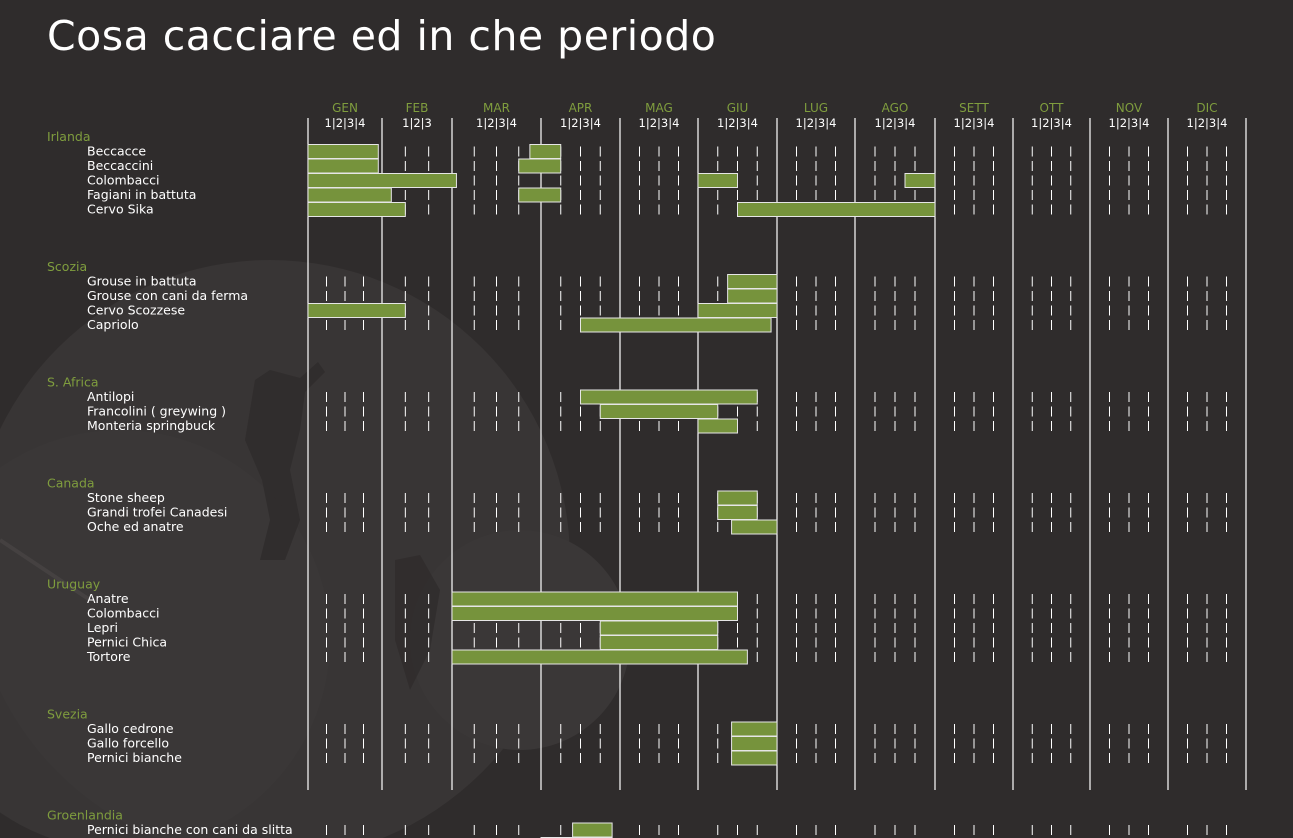  I want to click on item-label-5-0: Gallo cedrone, so click(130, 728).